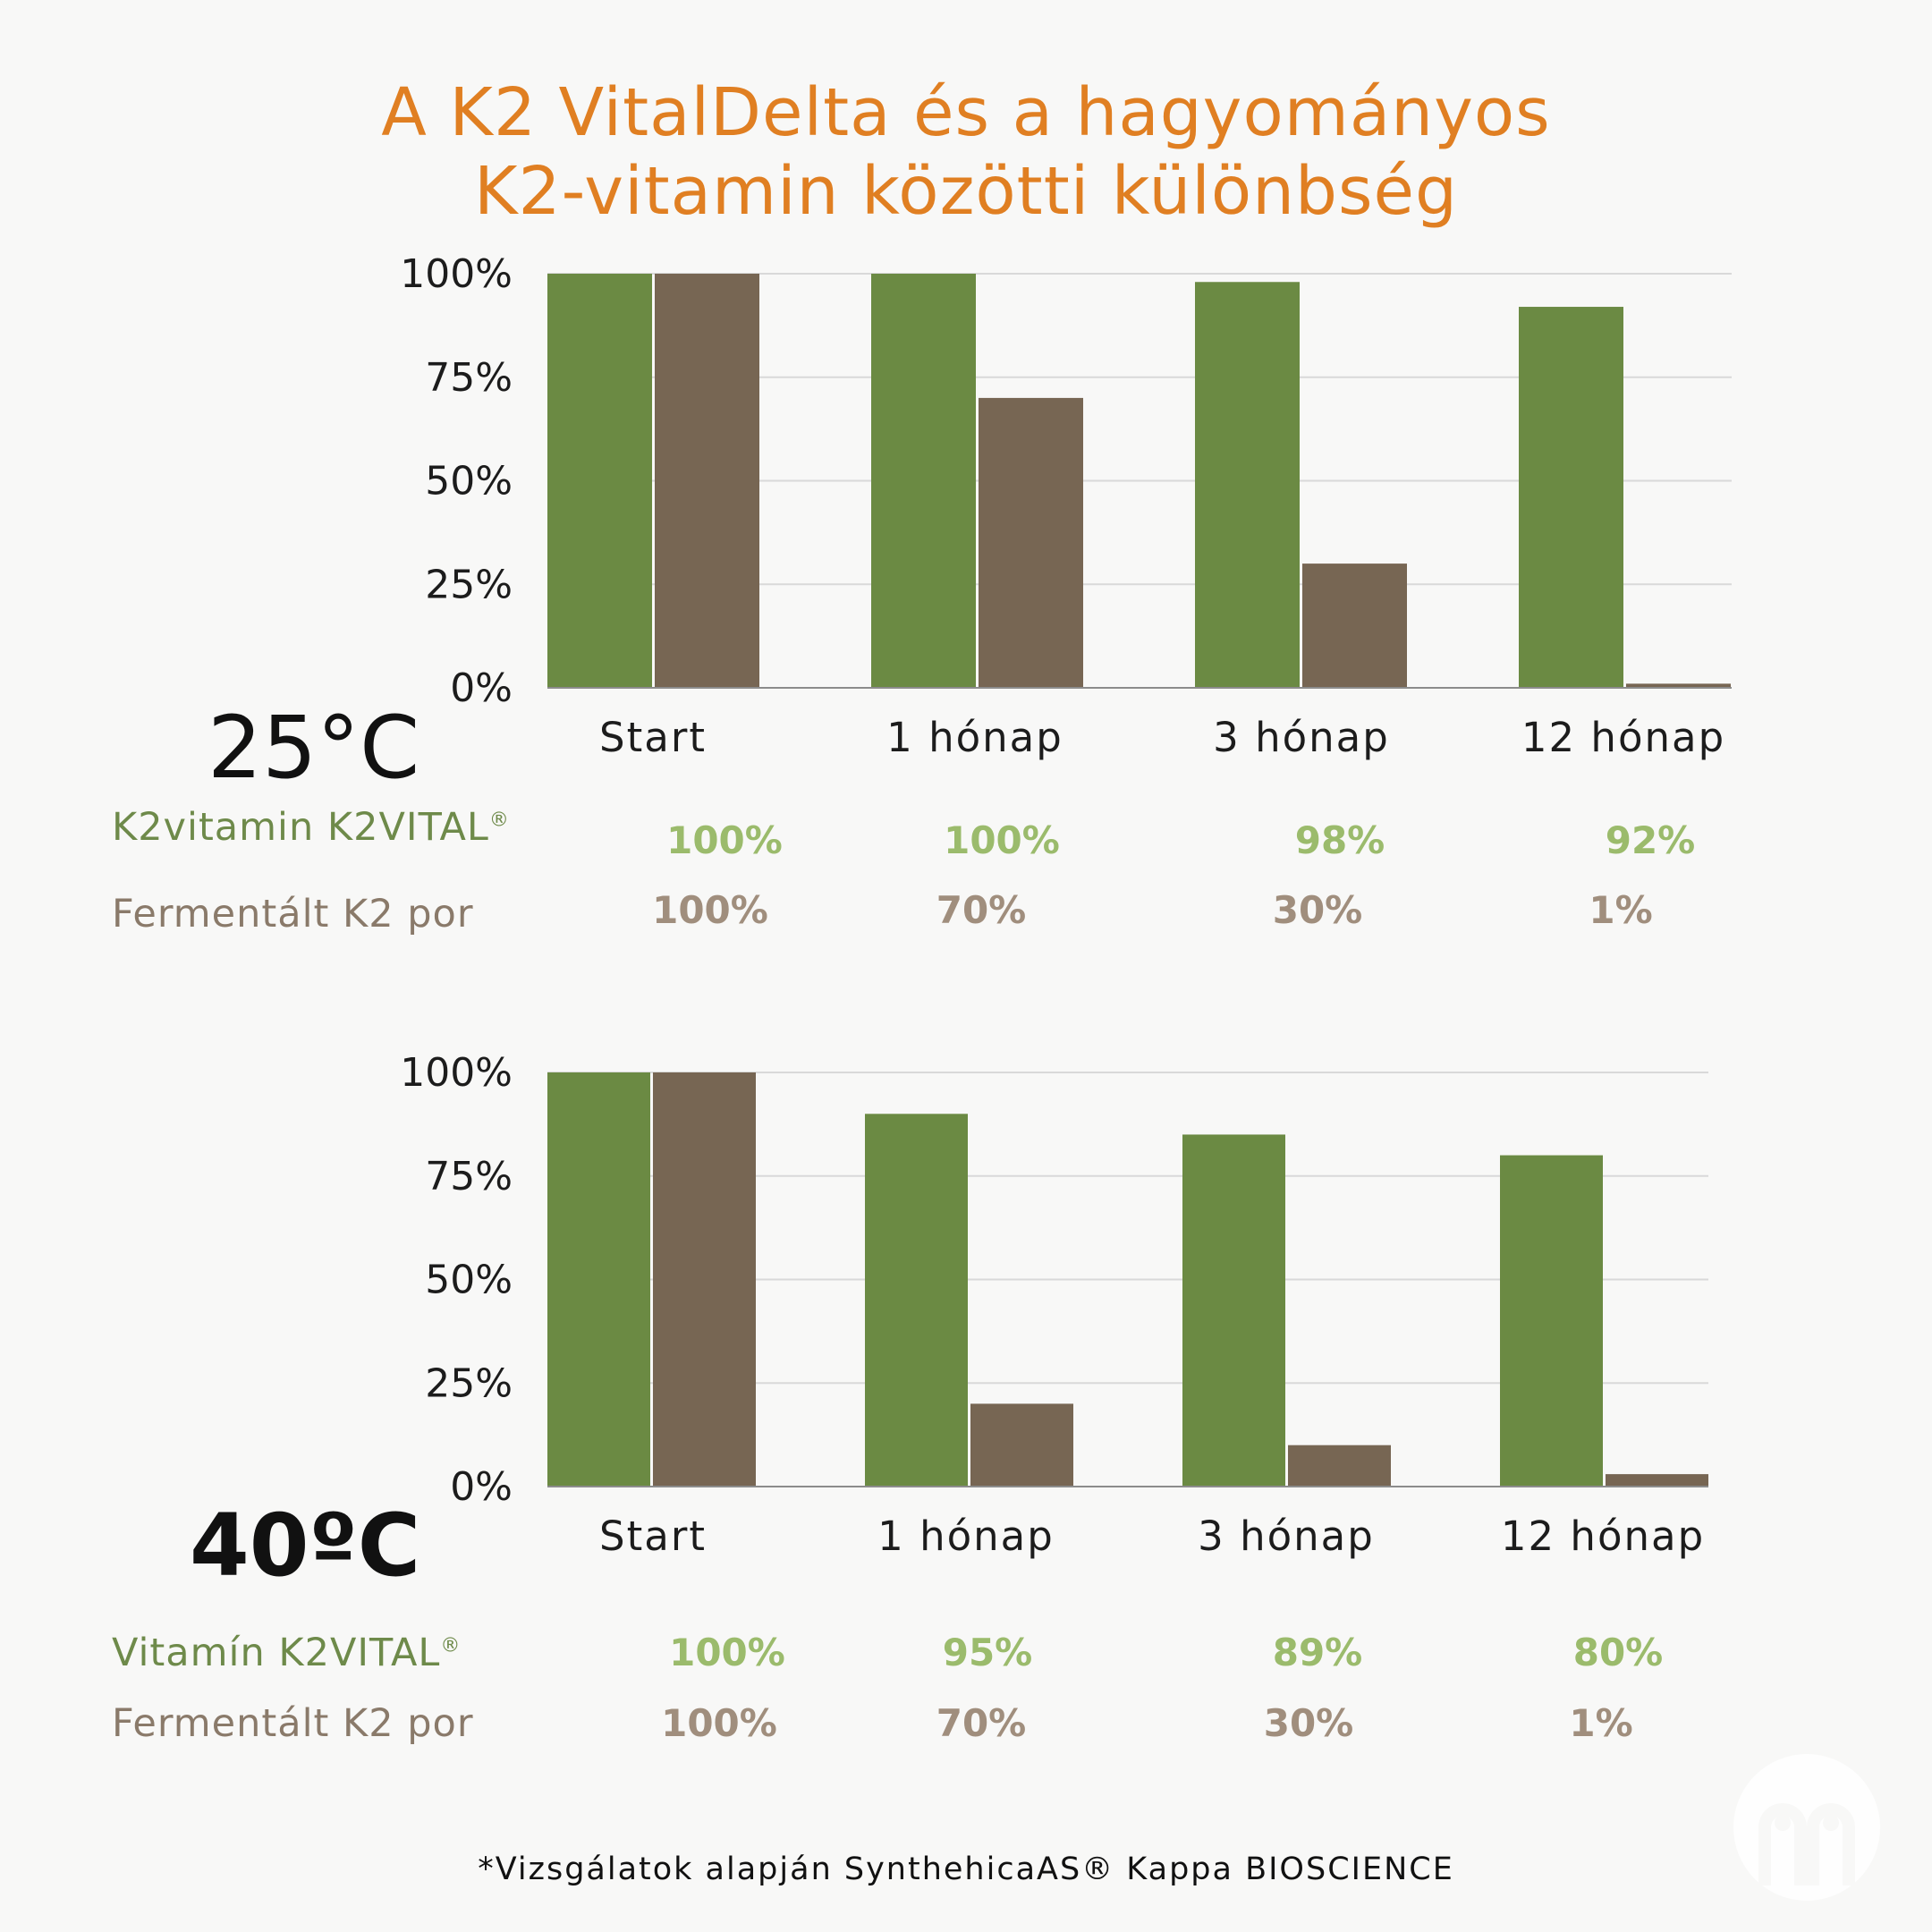 Image resolution: width=1932 pixels, height=1932 pixels. I want to click on table-value: 92%, so click(1650, 840).